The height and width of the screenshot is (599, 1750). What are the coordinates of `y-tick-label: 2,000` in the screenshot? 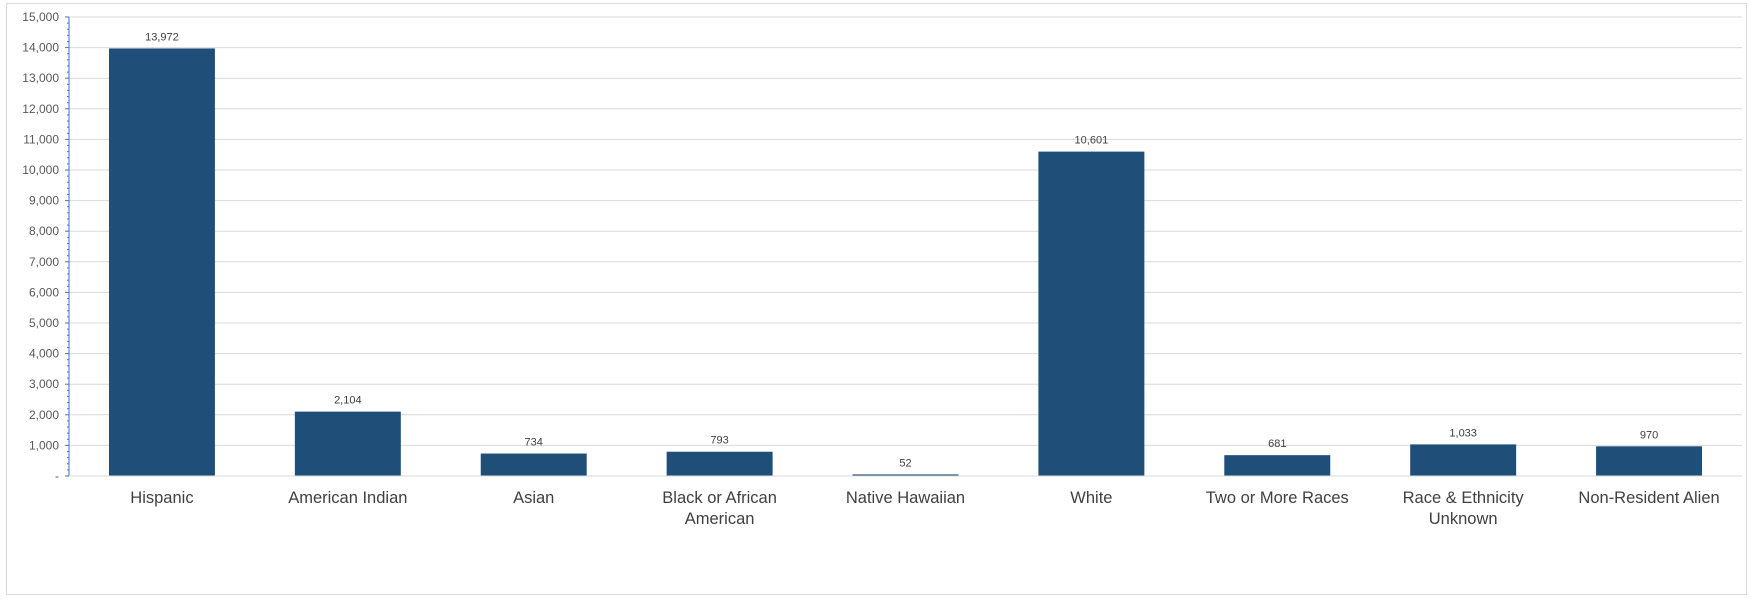 It's located at (44, 415).